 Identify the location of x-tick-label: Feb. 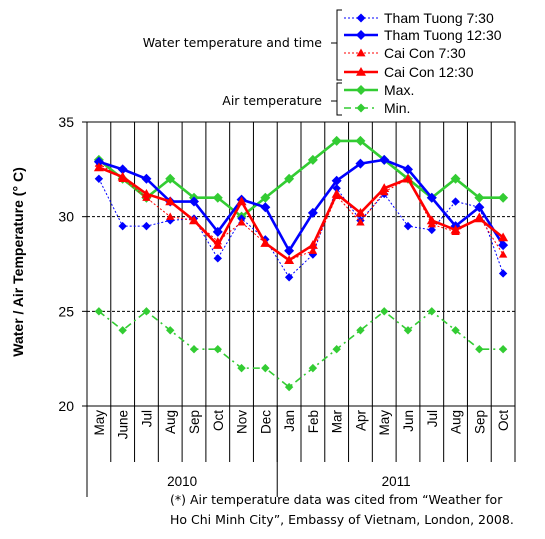
(313, 421).